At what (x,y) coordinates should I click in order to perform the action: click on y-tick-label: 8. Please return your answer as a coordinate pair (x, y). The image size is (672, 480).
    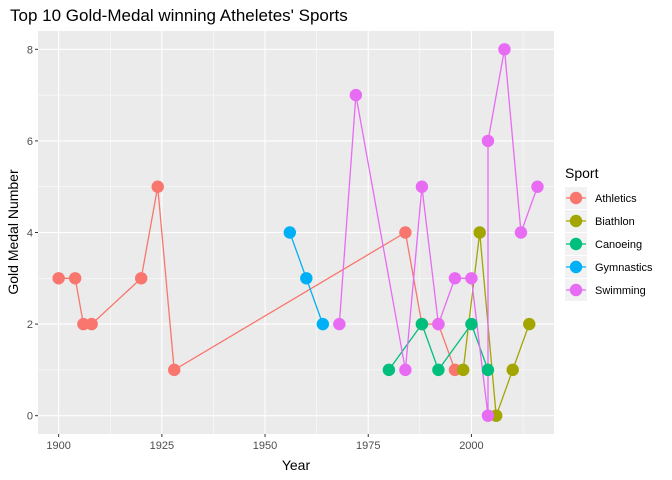
    Looking at the image, I should click on (30, 50).